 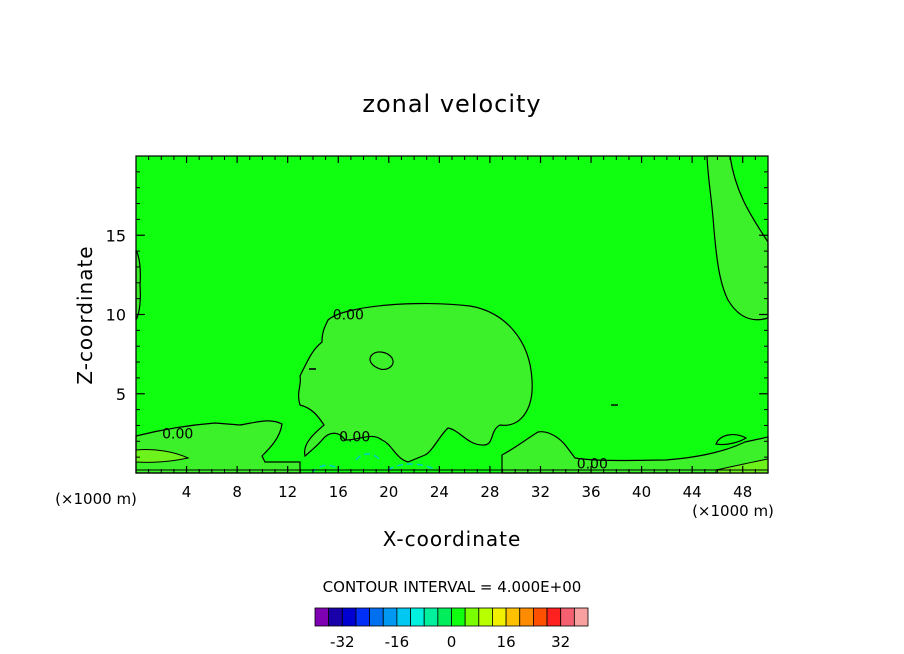 What do you see at coordinates (381, 360) in the screenshot?
I see `small-loop-contour` at bounding box center [381, 360].